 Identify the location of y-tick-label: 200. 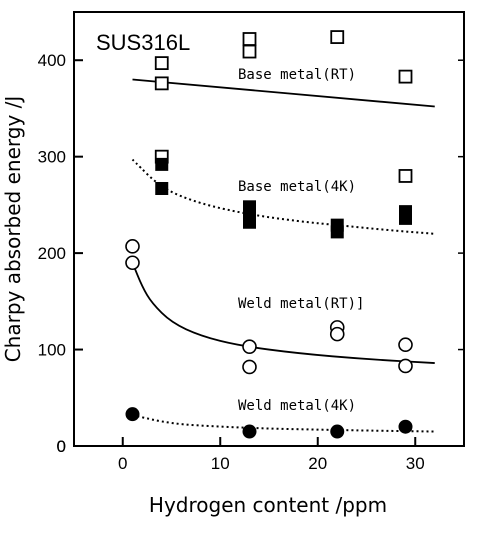
(52, 253).